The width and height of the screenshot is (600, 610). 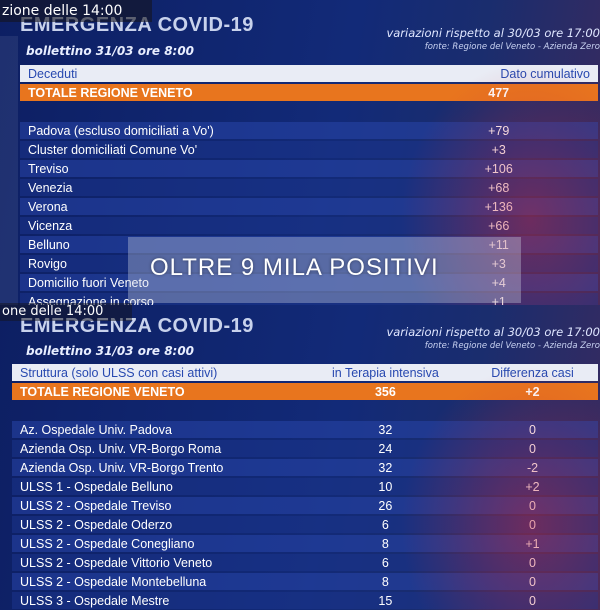 I want to click on table-row: Assegnazione in corso +1, so click(x=309, y=299).